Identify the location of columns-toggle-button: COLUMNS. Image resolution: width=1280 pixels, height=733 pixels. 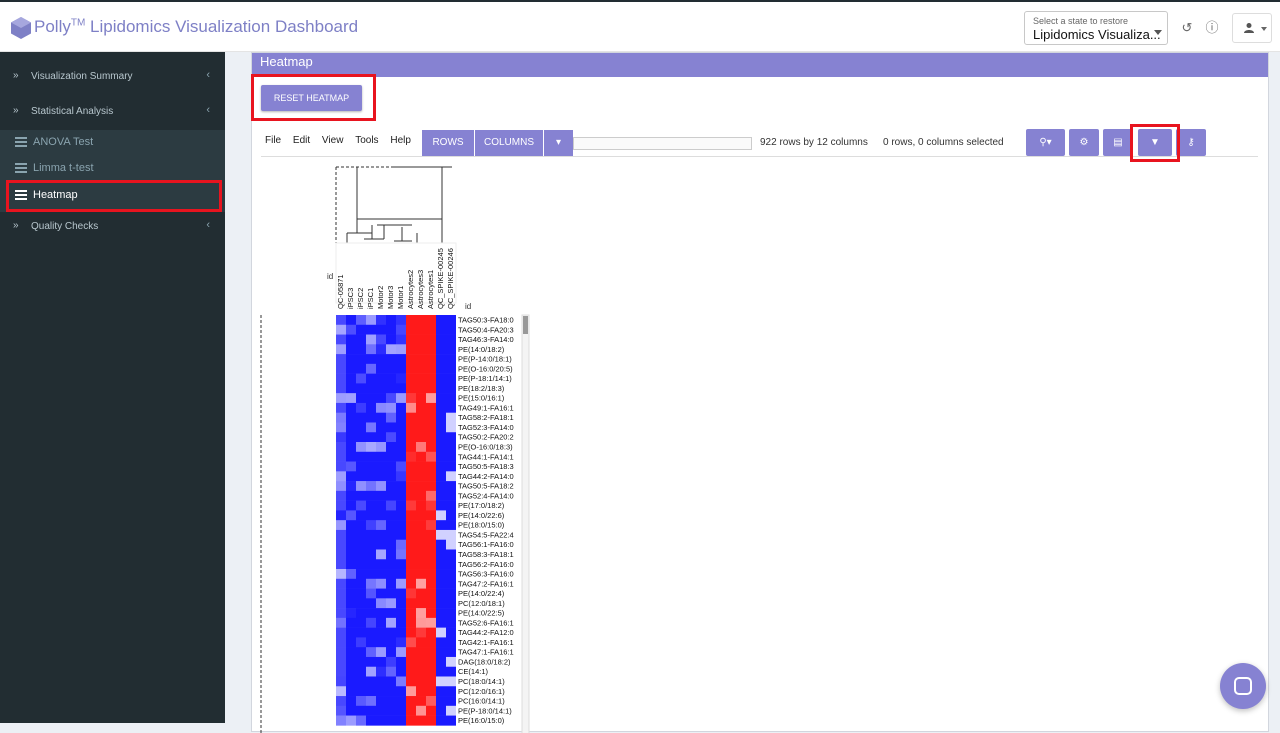
(509, 143).